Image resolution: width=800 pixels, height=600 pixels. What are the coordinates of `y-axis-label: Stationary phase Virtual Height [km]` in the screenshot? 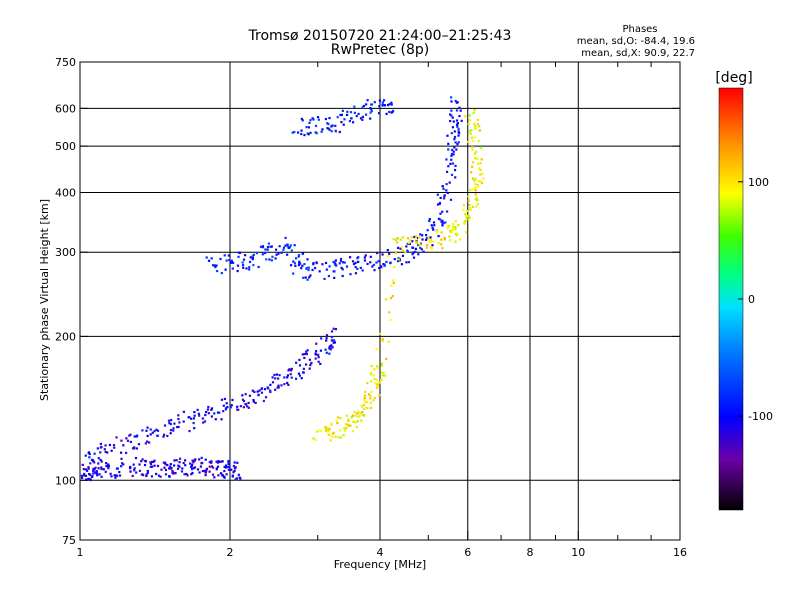 It's located at (44, 300).